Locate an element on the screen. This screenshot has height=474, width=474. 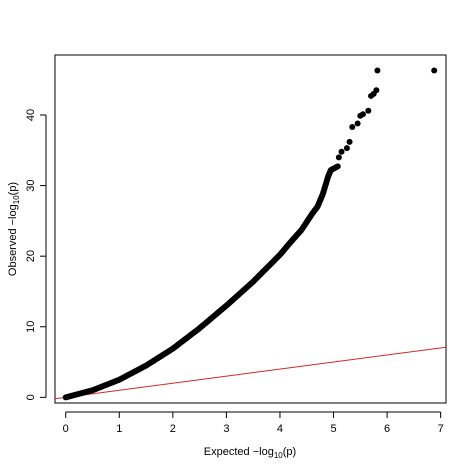
y-tick-label: 0 is located at coordinates (31, 397).